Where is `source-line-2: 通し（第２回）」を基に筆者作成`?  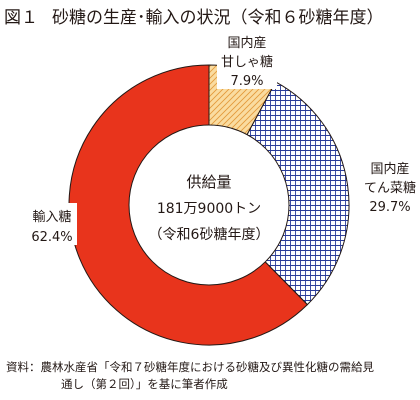 source-line-2: 通し（第２回）」を基に筆者作成 is located at coordinates (144, 384).